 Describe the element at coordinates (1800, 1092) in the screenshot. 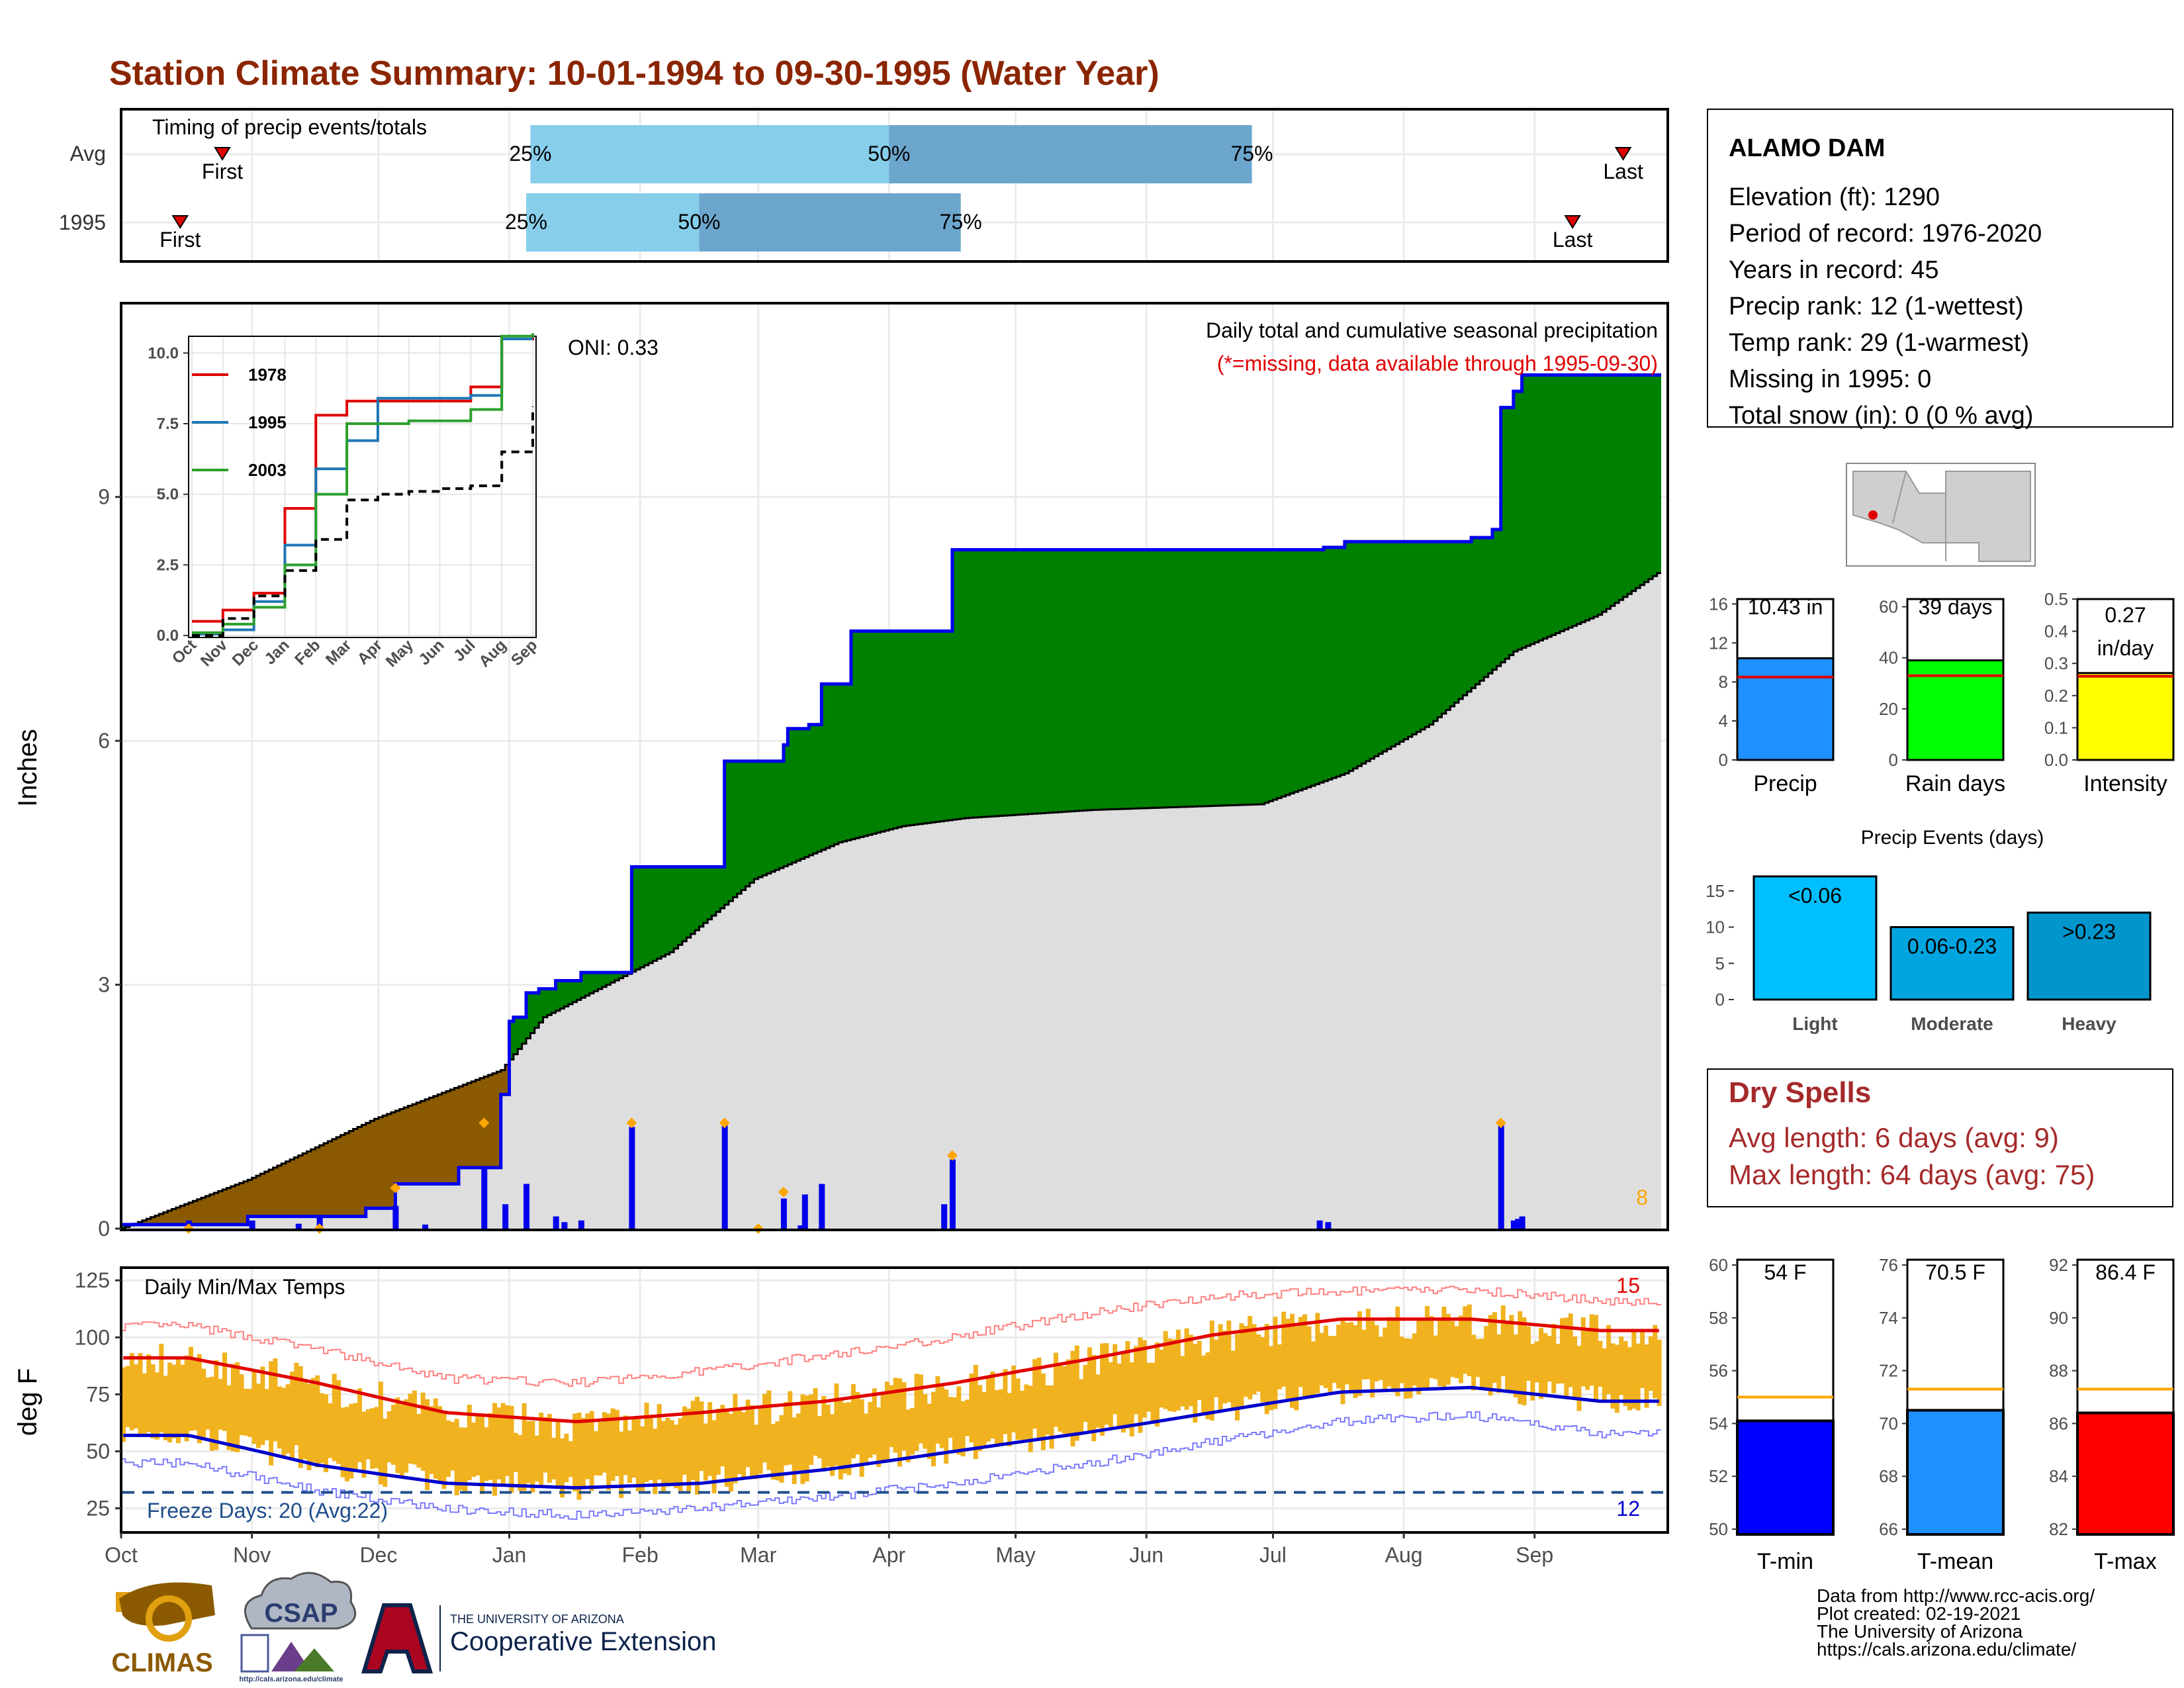

I see `dry-spells-title: Dry Spells` at that location.